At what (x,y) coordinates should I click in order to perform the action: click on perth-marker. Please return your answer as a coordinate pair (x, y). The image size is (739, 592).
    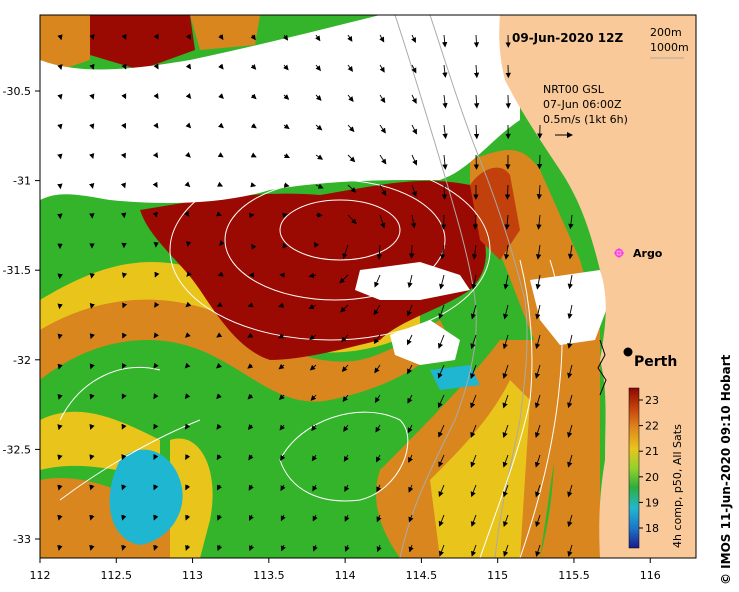
    Looking at the image, I should click on (628, 352).